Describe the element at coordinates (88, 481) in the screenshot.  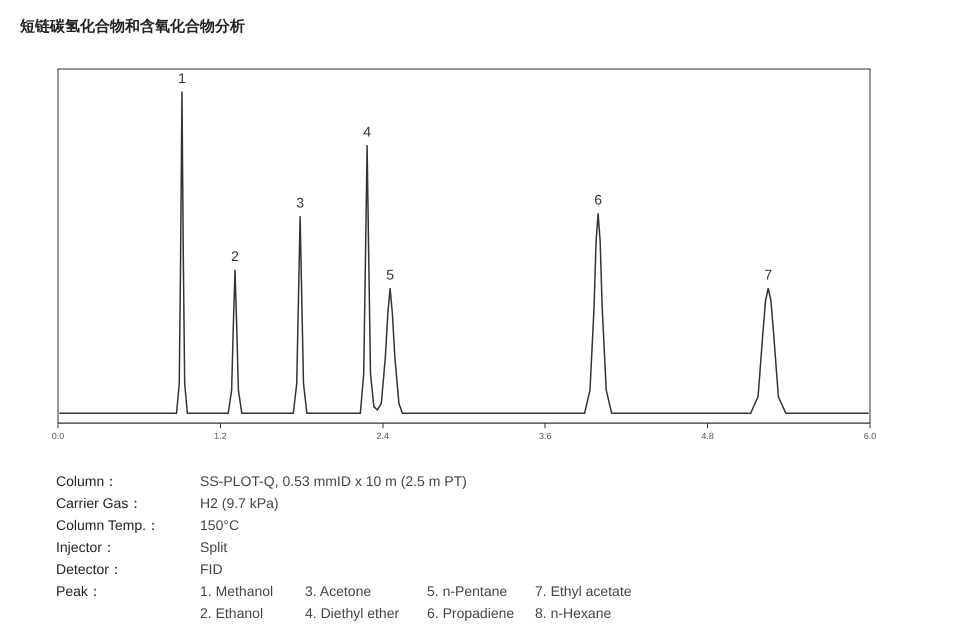
I see `text: Column：` at that location.